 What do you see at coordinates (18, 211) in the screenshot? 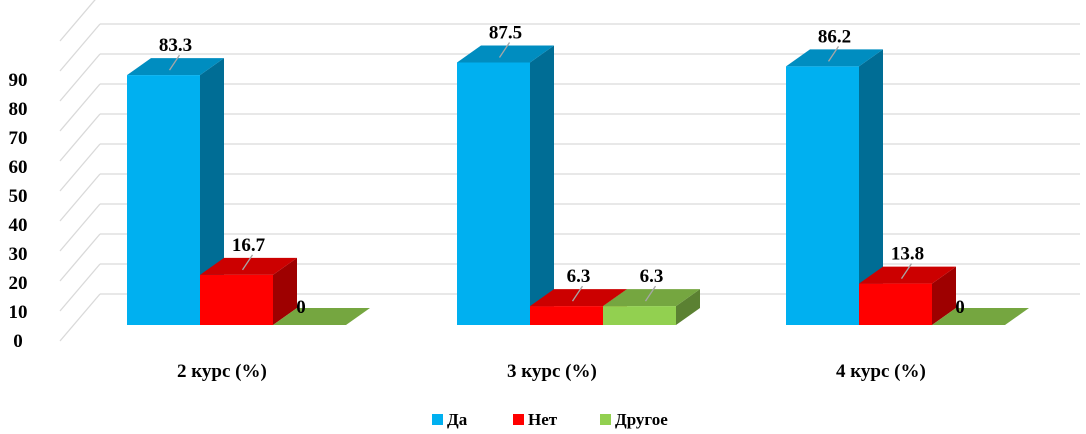
I see `y-axis: 0 10 20 30 40 50 60 70 80 90` at bounding box center [18, 211].